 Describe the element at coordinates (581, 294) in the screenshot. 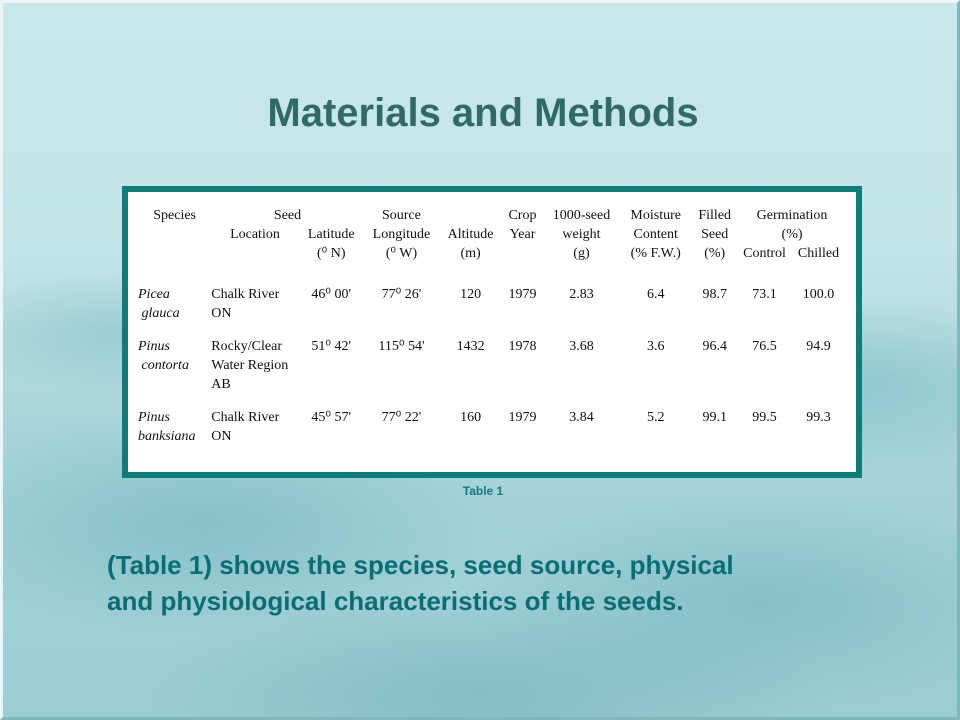

I see `weight-cell: 2.83` at that location.